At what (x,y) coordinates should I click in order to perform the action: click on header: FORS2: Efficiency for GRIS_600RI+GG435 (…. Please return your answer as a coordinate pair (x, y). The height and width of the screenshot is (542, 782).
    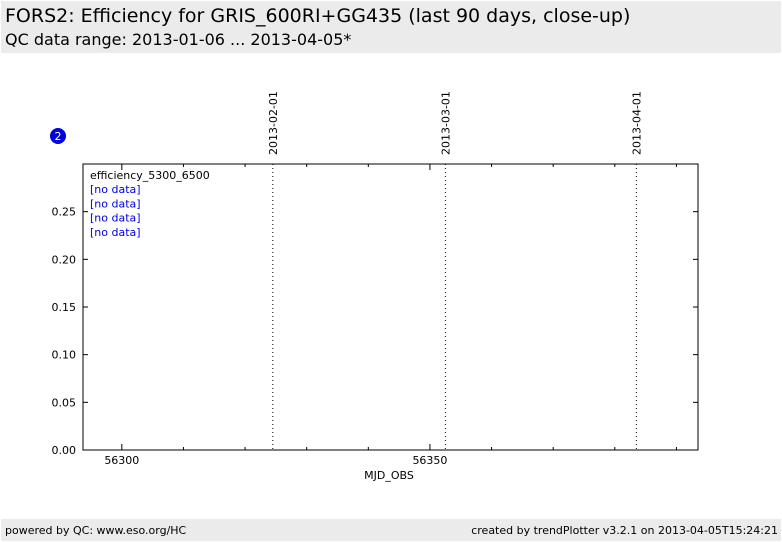
    Looking at the image, I should click on (391, 27).